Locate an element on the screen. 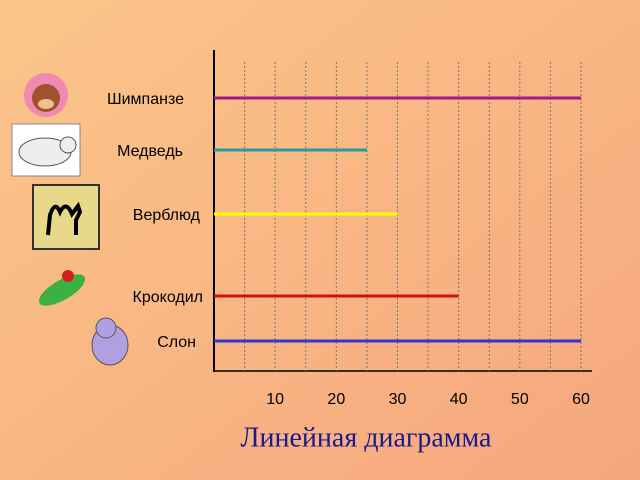 The image size is (640, 480). category-label: Верблюд is located at coordinates (167, 215).